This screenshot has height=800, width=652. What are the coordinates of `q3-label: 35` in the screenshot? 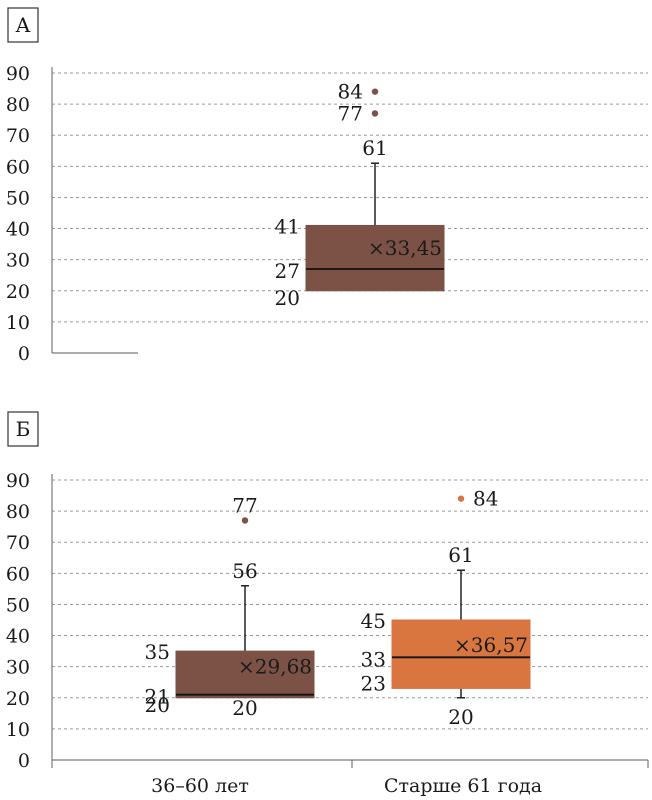 It's located at (157, 652).